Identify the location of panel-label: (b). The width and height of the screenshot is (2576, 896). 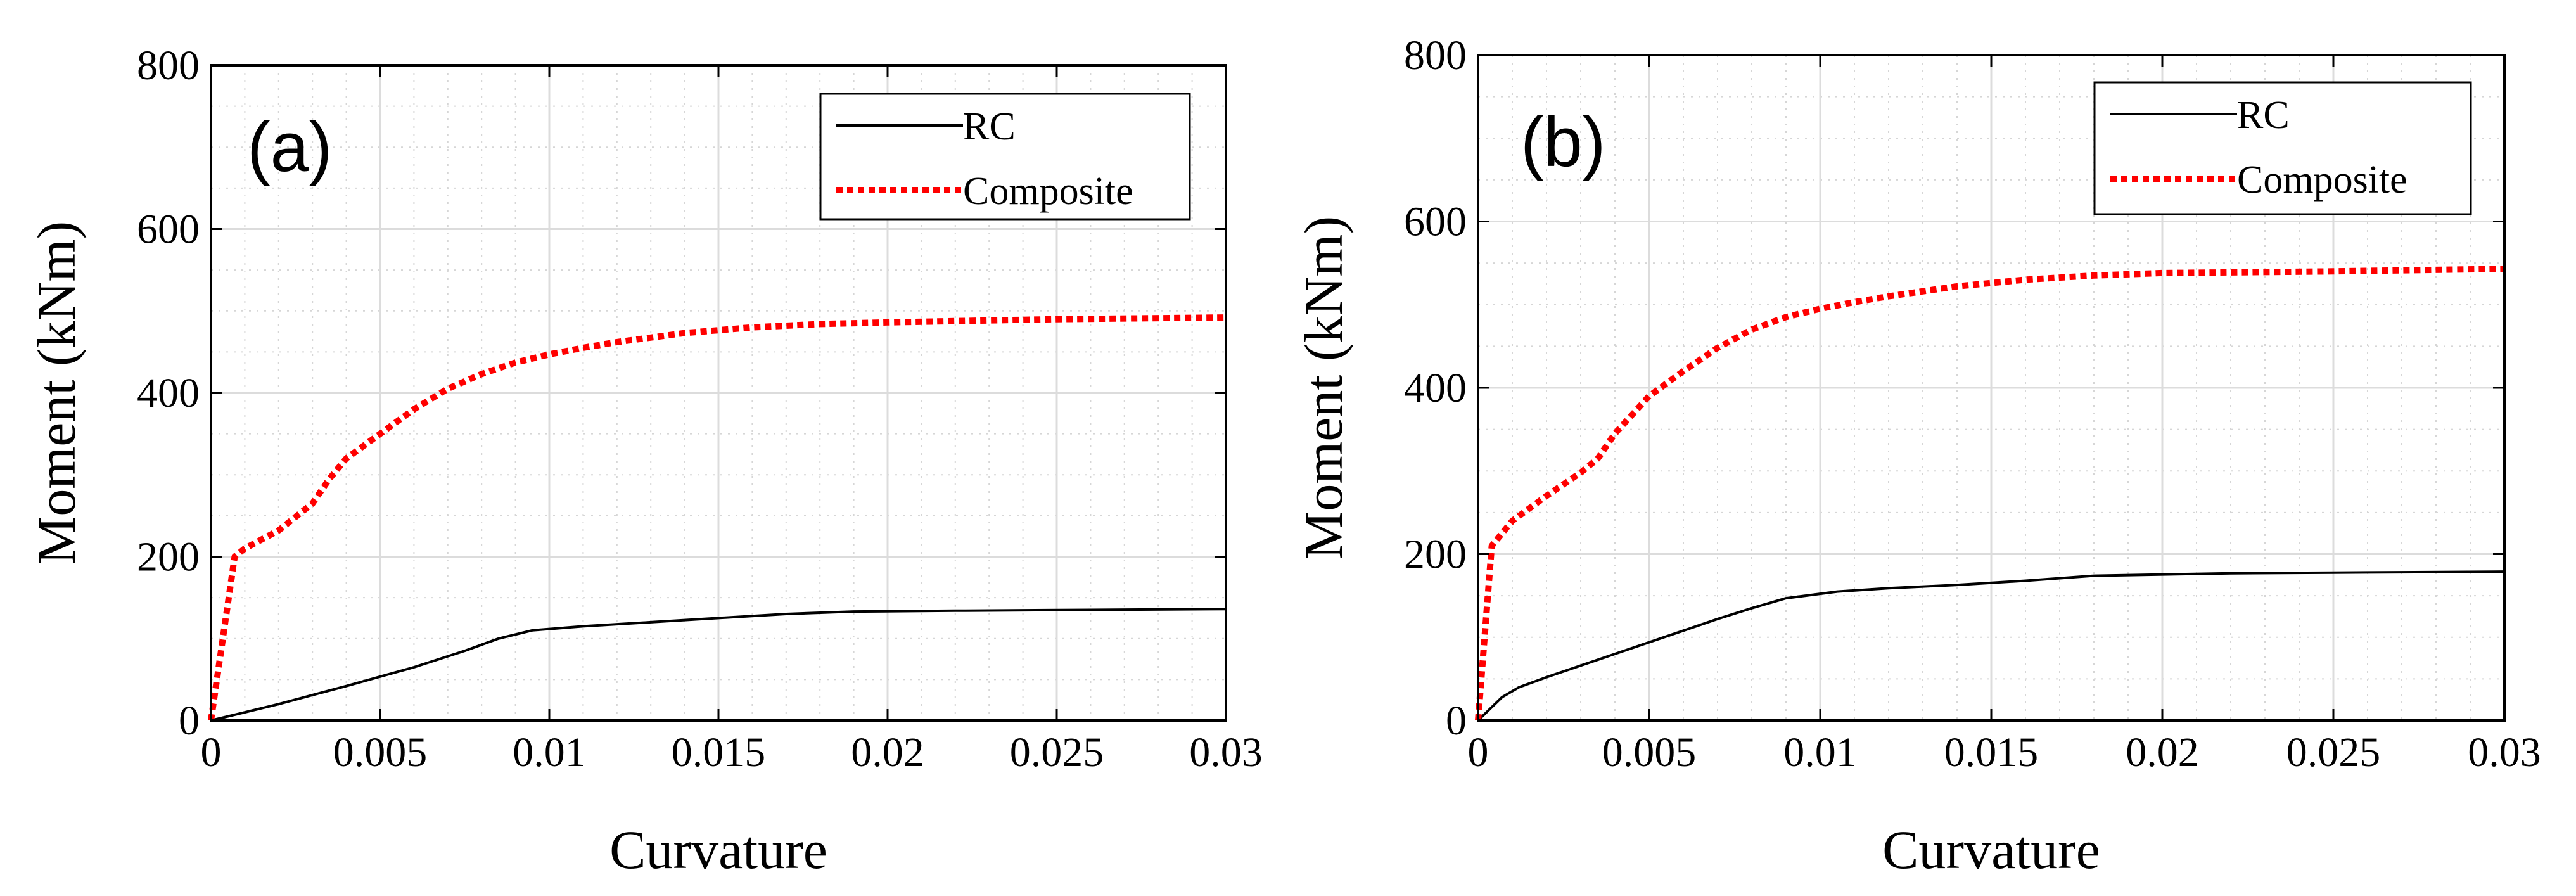
(1563, 142).